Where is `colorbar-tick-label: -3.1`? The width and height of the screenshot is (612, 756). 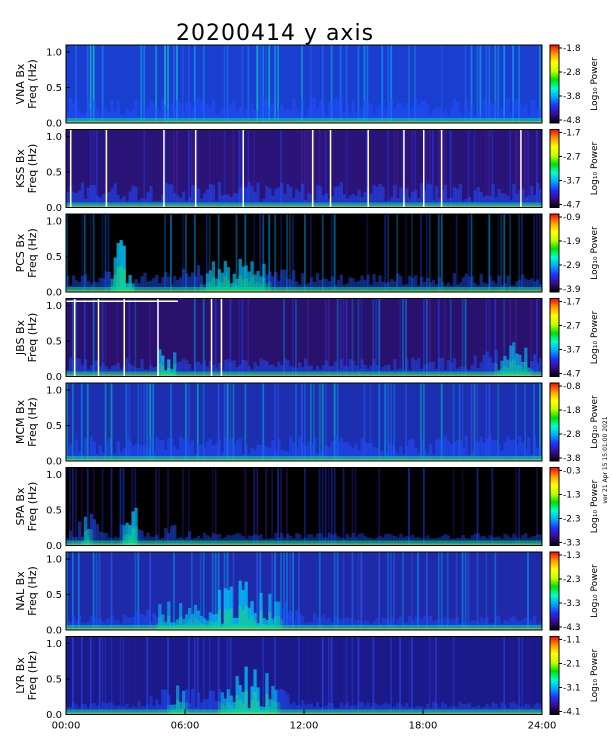 colorbar-tick-label: -3.1 is located at coordinates (572, 689).